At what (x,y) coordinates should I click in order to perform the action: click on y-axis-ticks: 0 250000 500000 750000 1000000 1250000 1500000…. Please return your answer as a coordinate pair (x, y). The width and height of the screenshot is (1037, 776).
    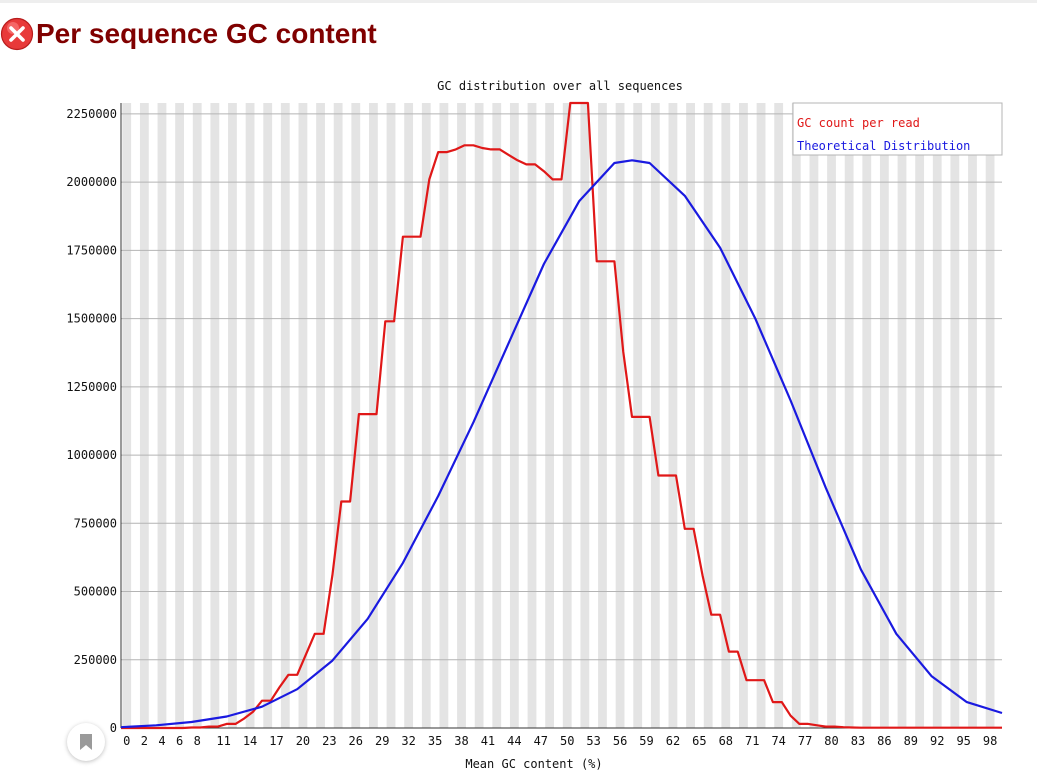
    Looking at the image, I should click on (91, 421).